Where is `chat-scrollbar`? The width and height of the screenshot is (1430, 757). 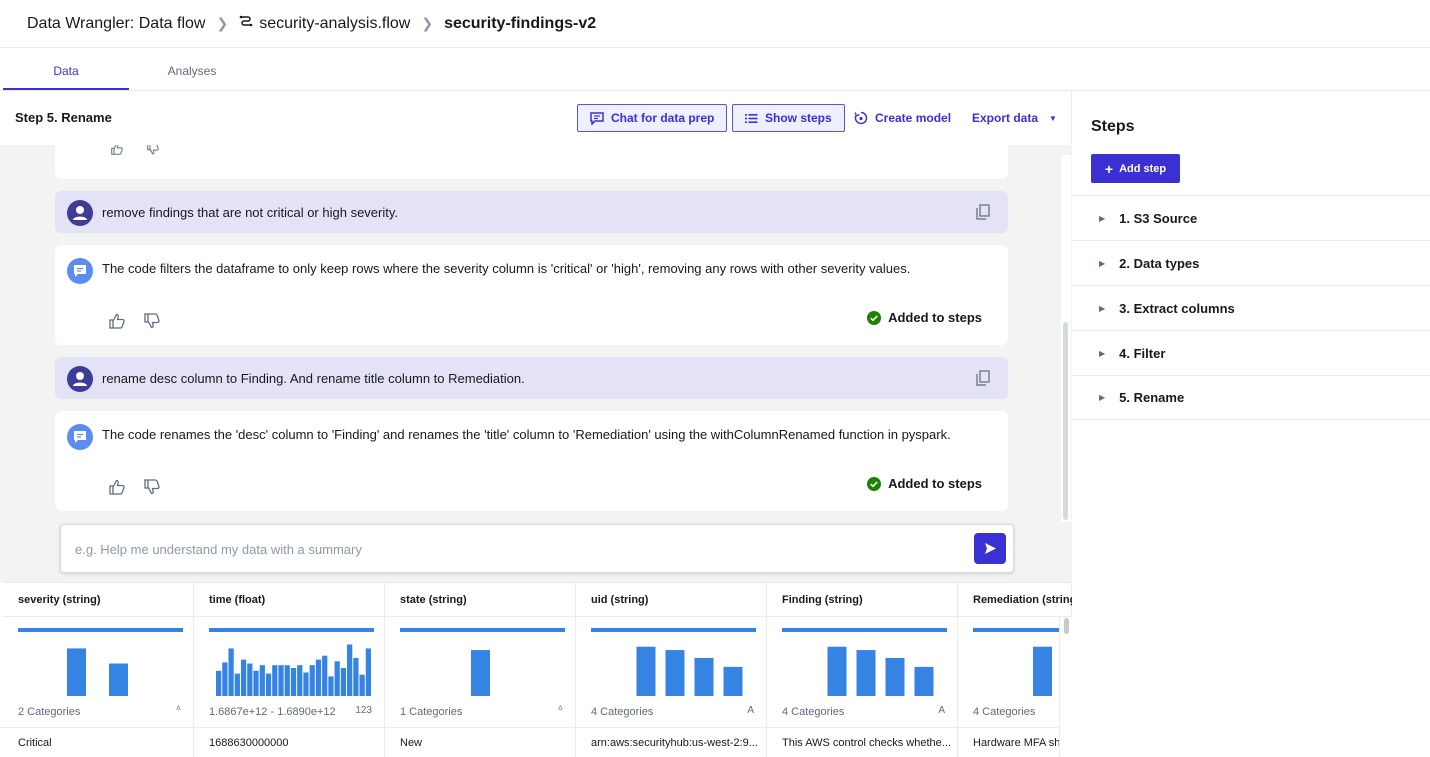
chat-scrollbar is located at coordinates (1066, 338).